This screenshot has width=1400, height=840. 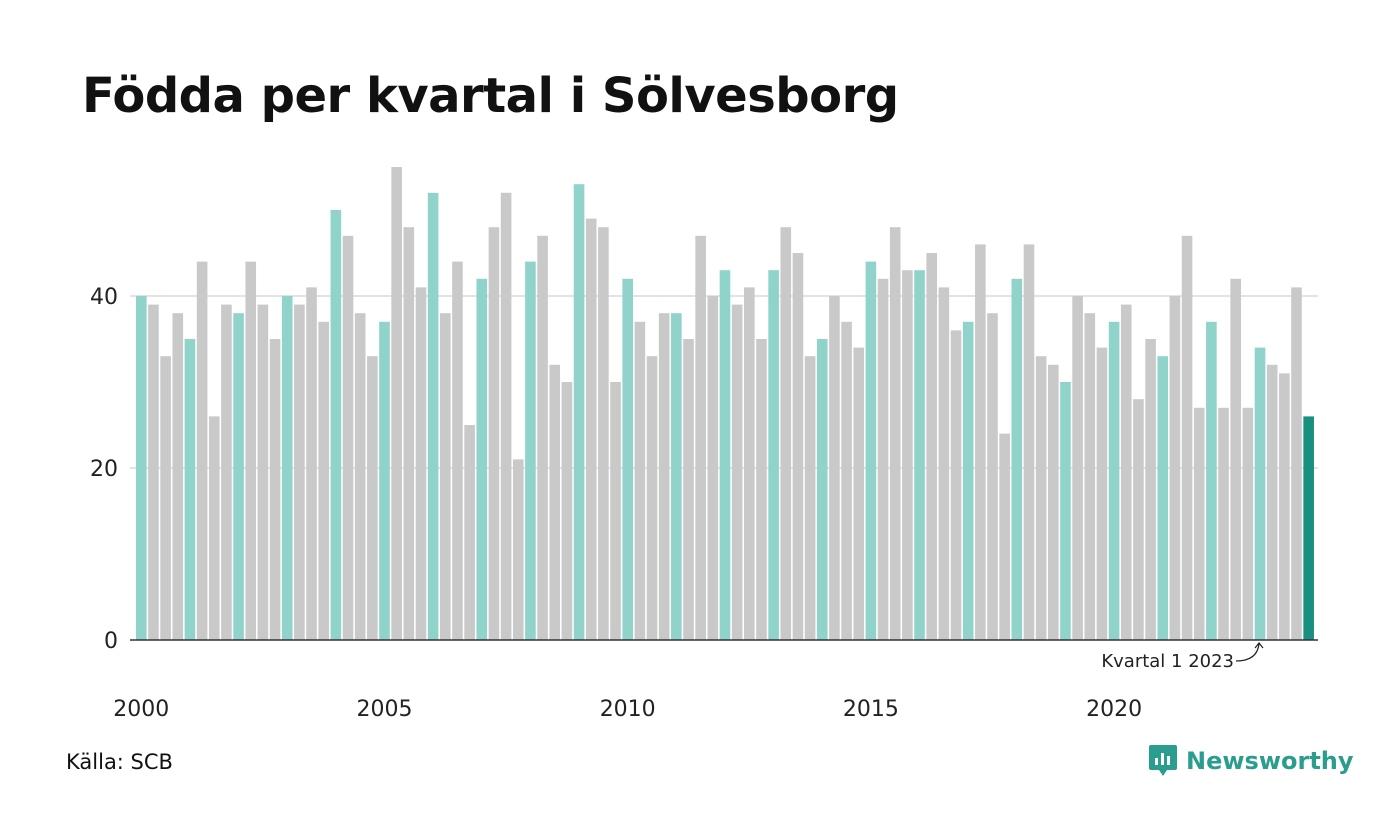 What do you see at coordinates (798, 446) in the screenshot?
I see `bar-2013-q3` at bounding box center [798, 446].